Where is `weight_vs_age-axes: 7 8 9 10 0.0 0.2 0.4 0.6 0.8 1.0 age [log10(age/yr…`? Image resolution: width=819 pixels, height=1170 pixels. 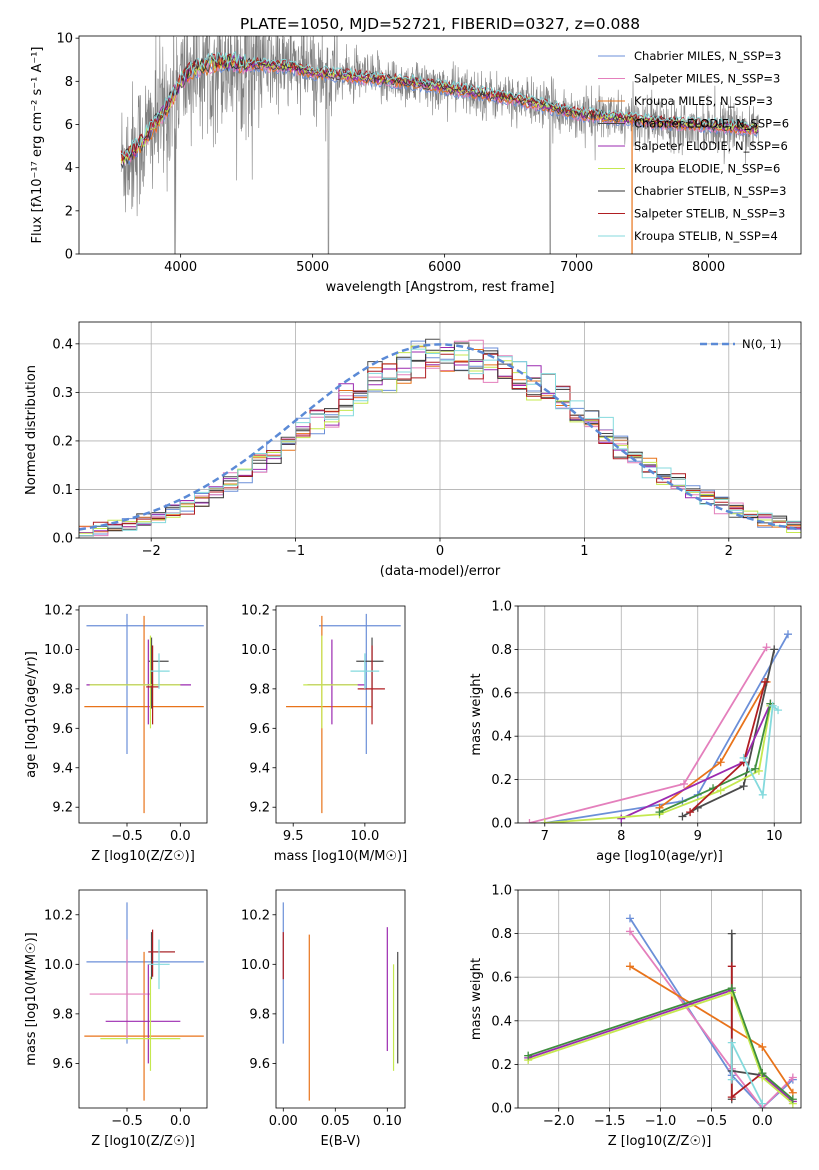
weight_vs_age-axes: 7 8 9 10 0.0 0.2 0.4 0.6 0.8 1.0 age [log10(age/yr… is located at coordinates (635, 732).